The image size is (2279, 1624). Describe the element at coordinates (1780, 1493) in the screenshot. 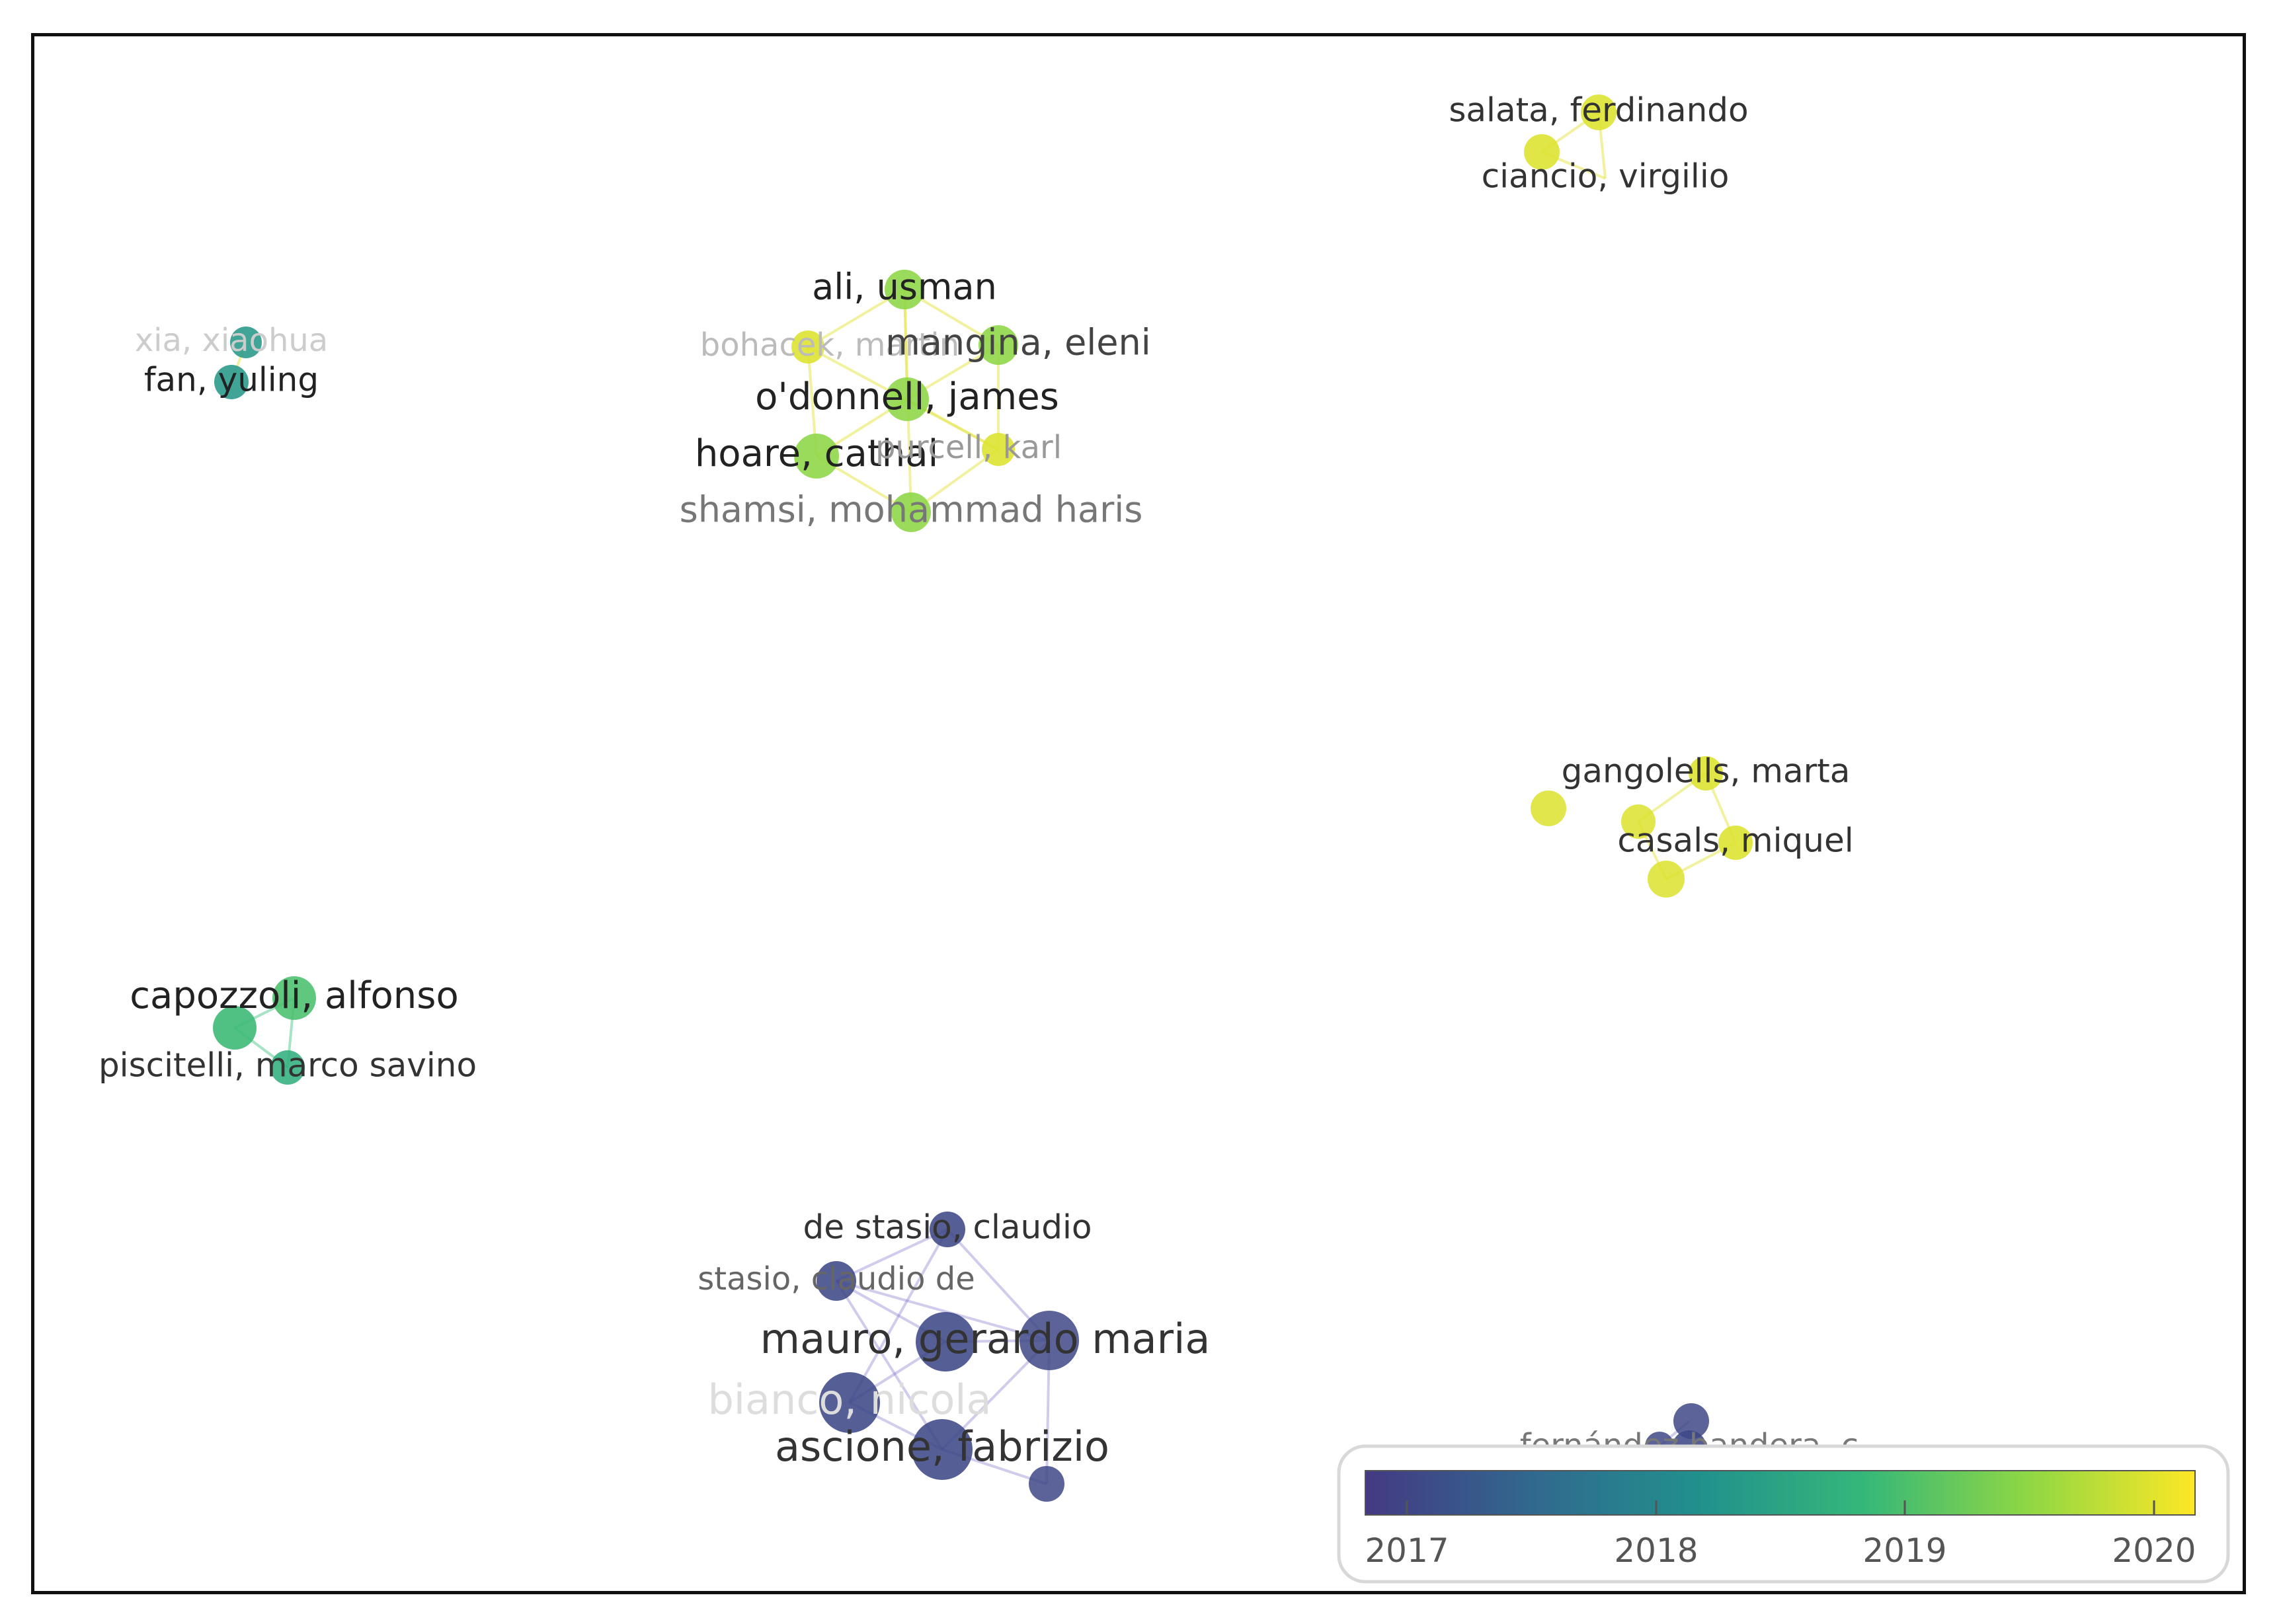

I see `legend-gradient-bar` at that location.